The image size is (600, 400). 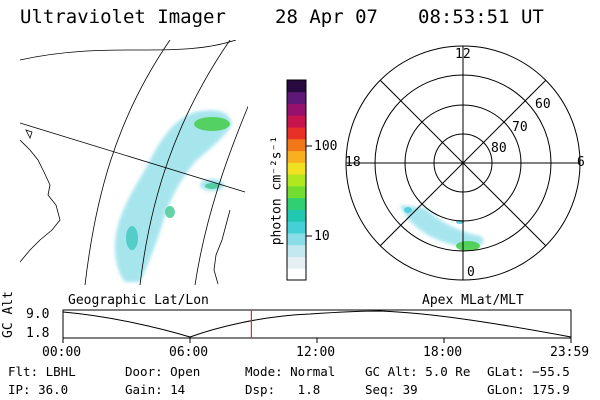 What do you see at coordinates (442, 228) in the screenshot?
I see `aurora-polar` at bounding box center [442, 228].